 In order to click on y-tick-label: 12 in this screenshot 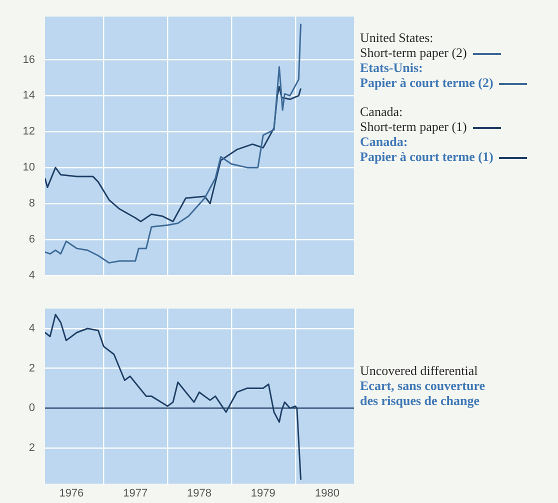, I will do `click(28, 132)`.